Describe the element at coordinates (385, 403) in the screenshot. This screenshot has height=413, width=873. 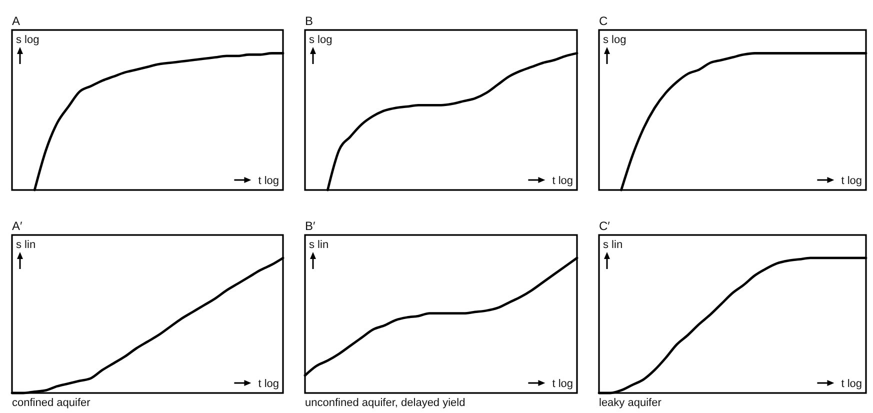
I see `text: unconfined aquifer, delayed yield` at that location.